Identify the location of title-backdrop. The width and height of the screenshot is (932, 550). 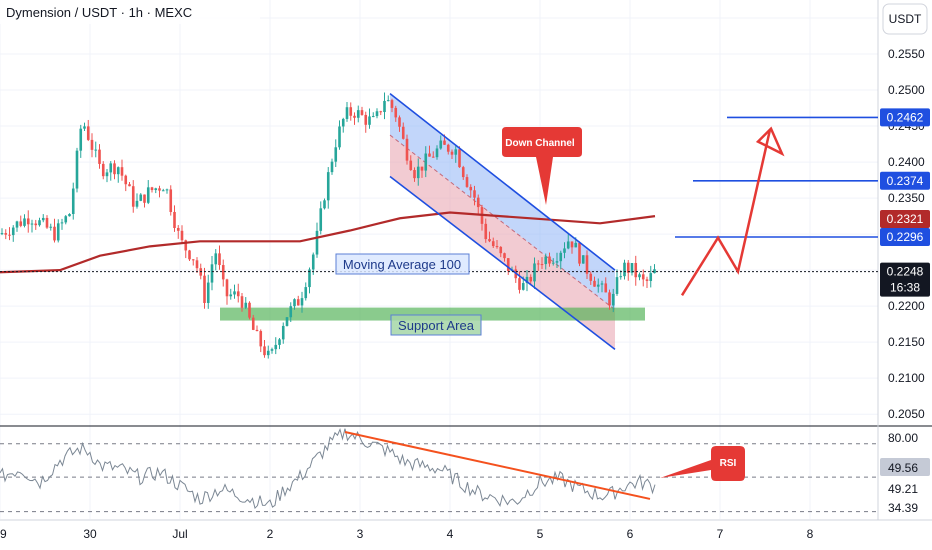
(130, 12).